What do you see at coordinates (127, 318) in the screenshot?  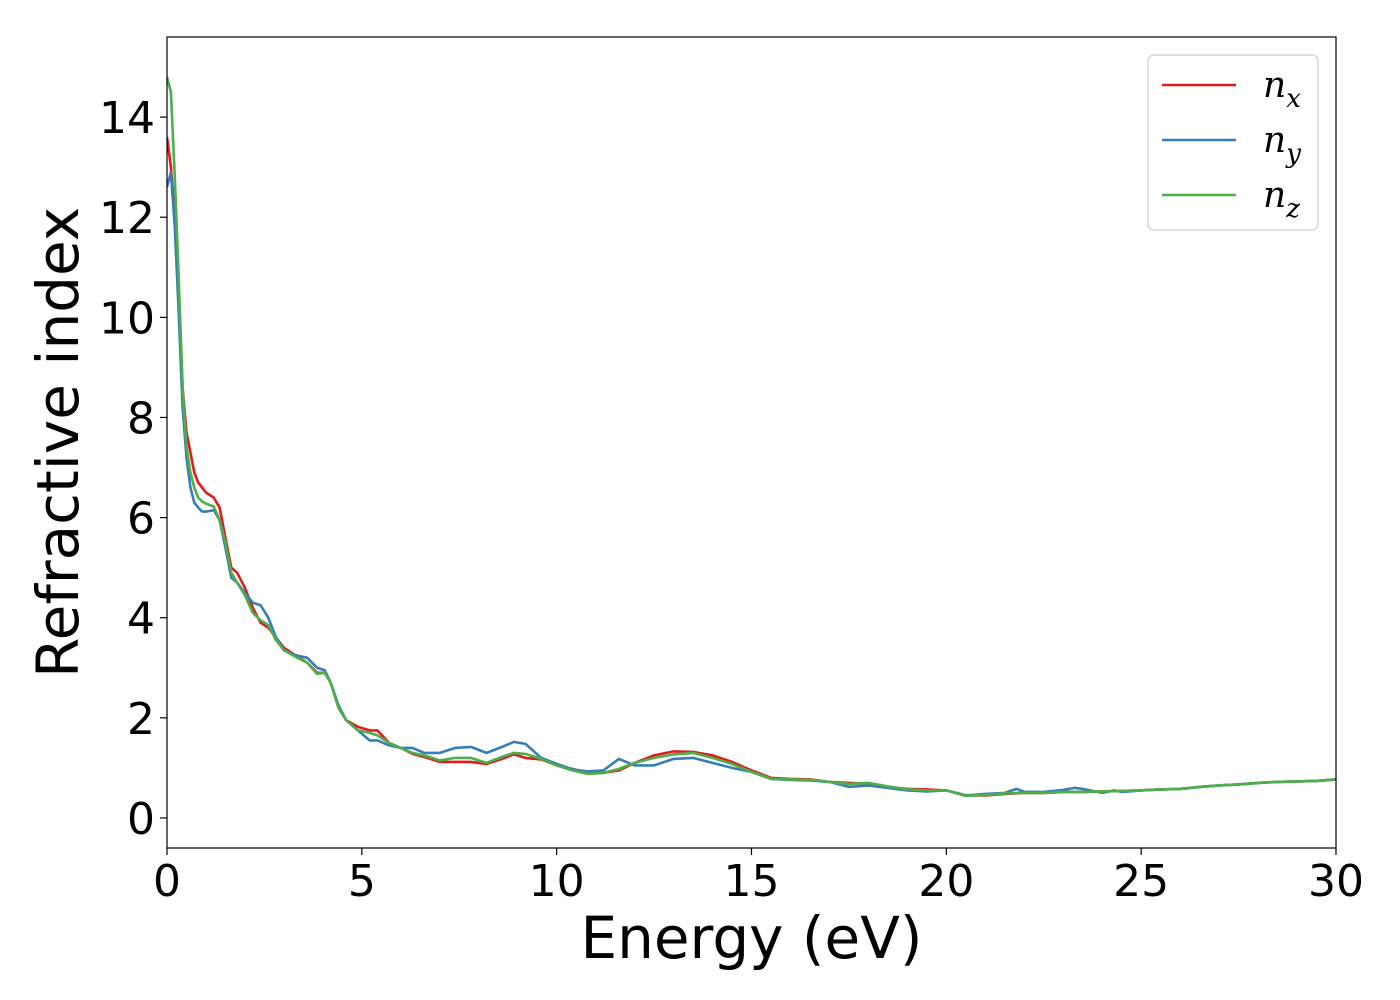 I see `y-tick-label: 10` at bounding box center [127, 318].